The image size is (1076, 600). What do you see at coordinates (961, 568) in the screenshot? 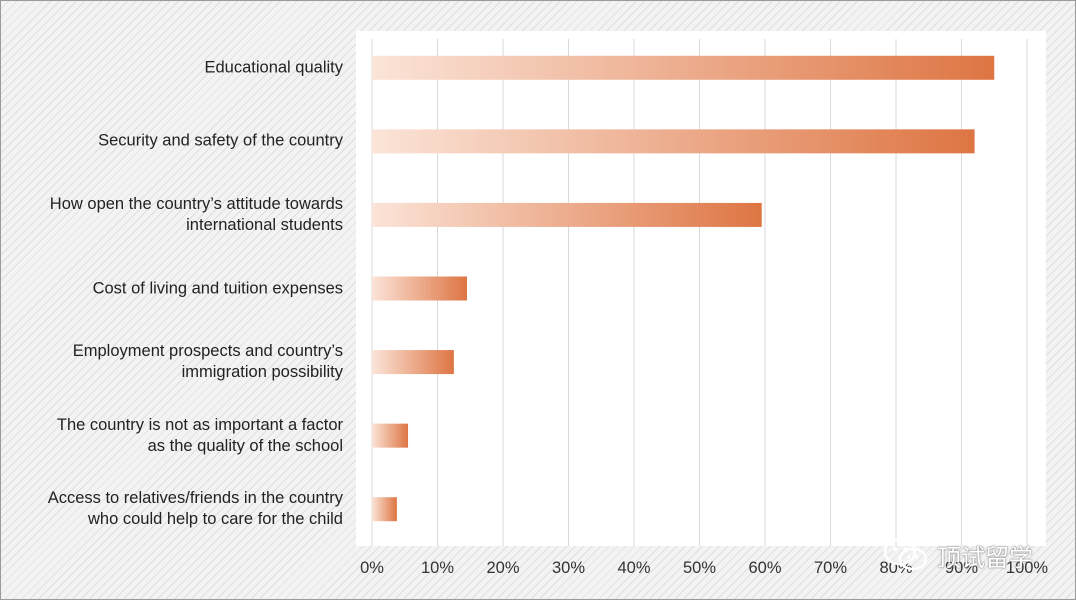
I see `x-tick-label: 90%` at bounding box center [961, 568].